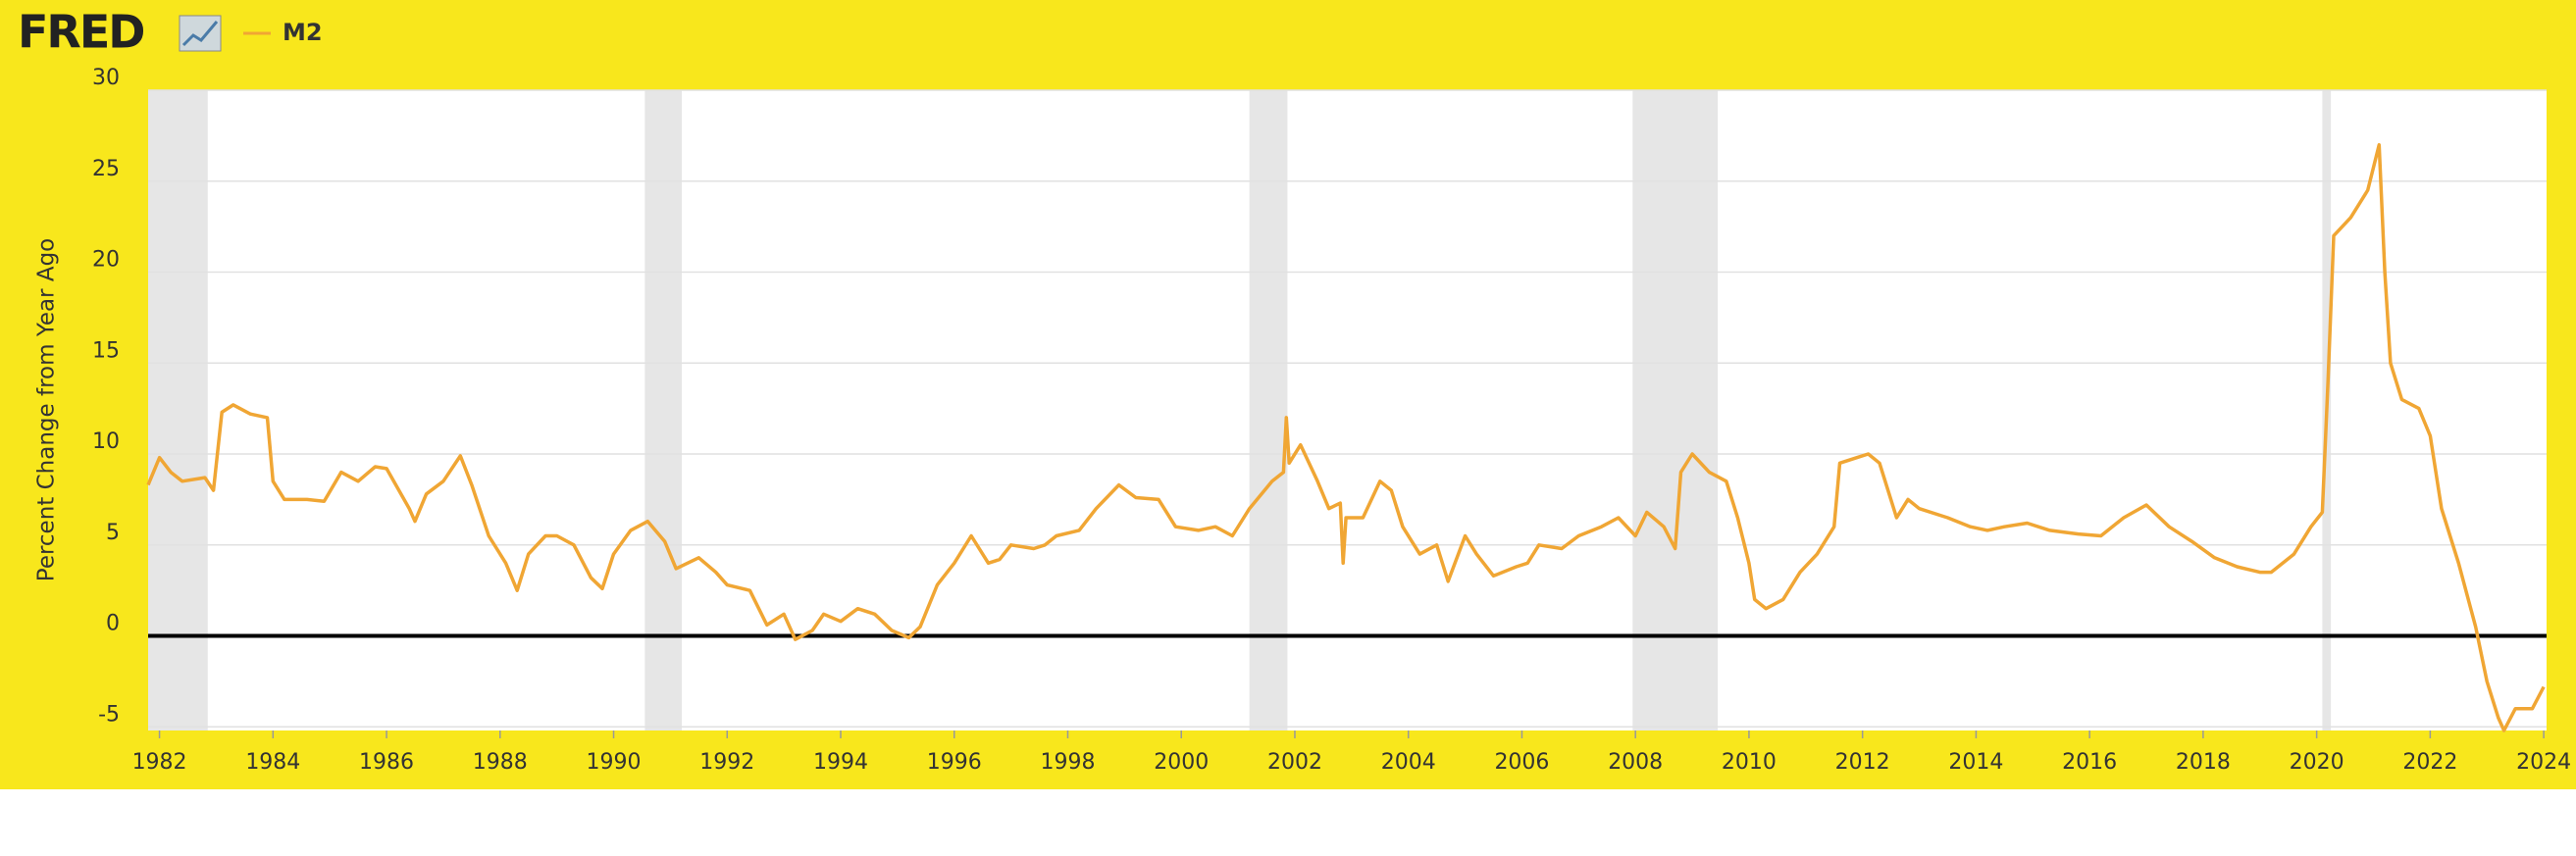  Describe the element at coordinates (2203, 762) in the screenshot. I see `x-tick-label: 2018` at that location.